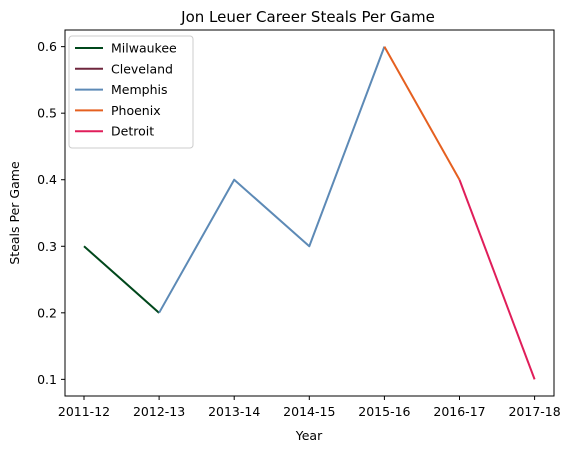 This screenshot has height=453, width=573. I want to click on y-tick-label: 0.2, so click(47, 312).